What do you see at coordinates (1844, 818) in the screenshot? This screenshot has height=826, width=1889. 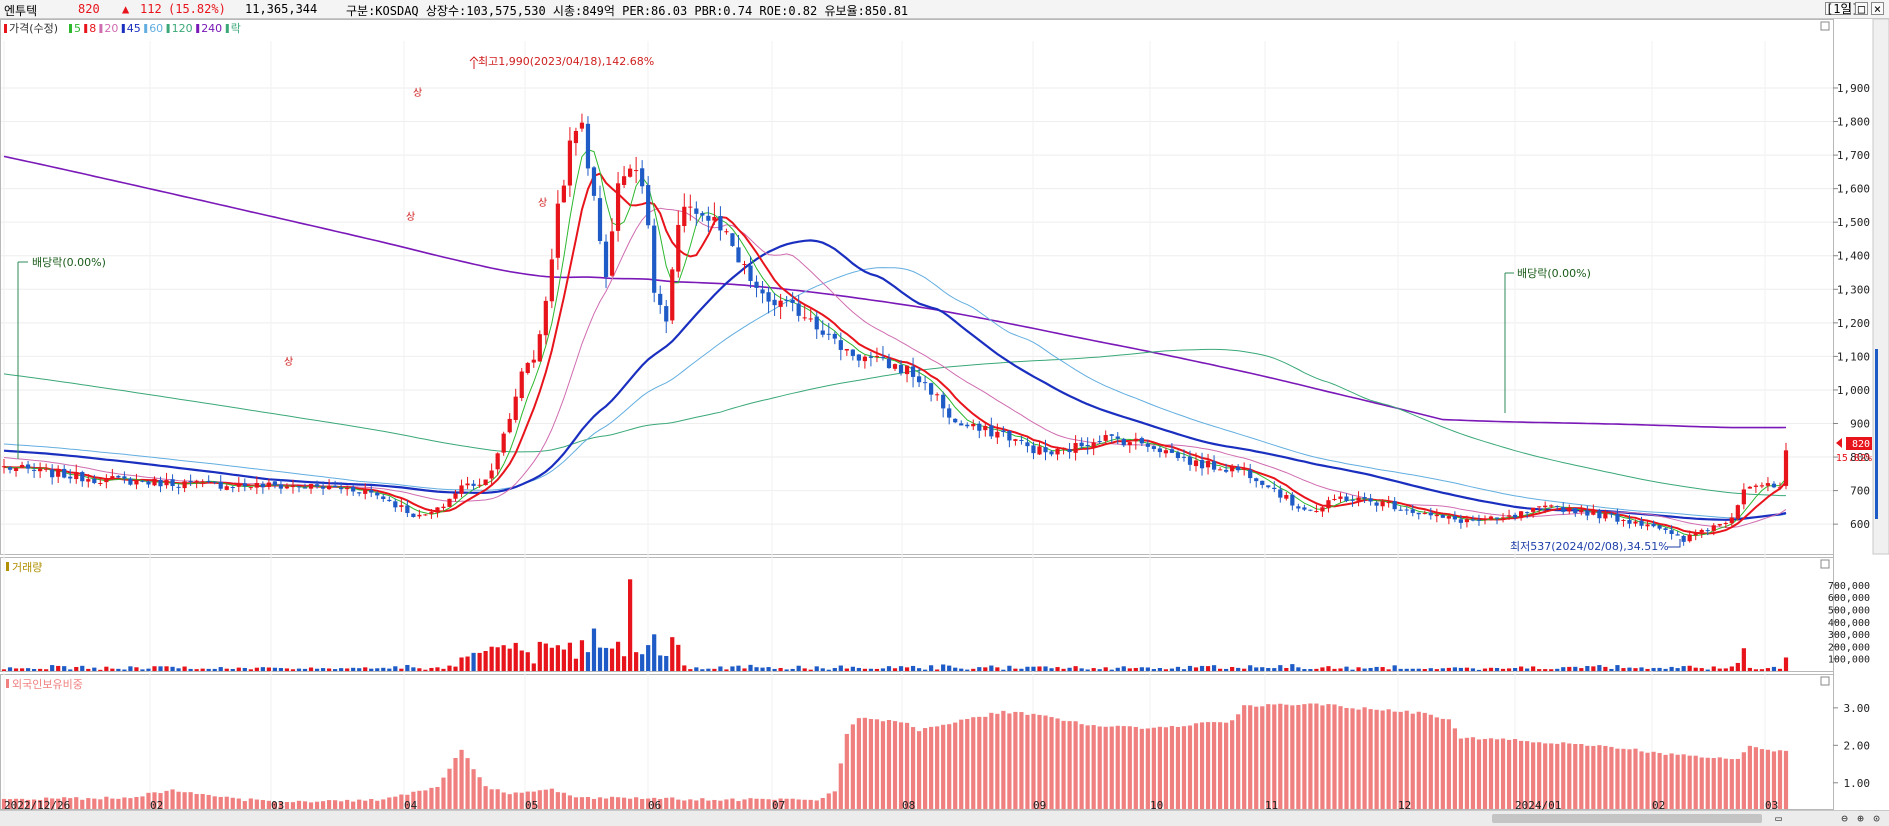 I see `zoom-out-icon: ⊖` at bounding box center [1844, 818].